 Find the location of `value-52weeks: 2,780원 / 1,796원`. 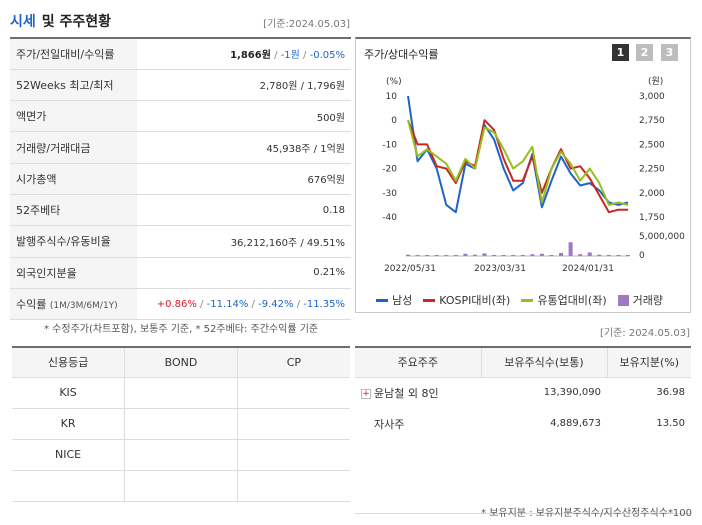

value-52weeks: 2,780원 / 1,796원 is located at coordinates (244, 85).